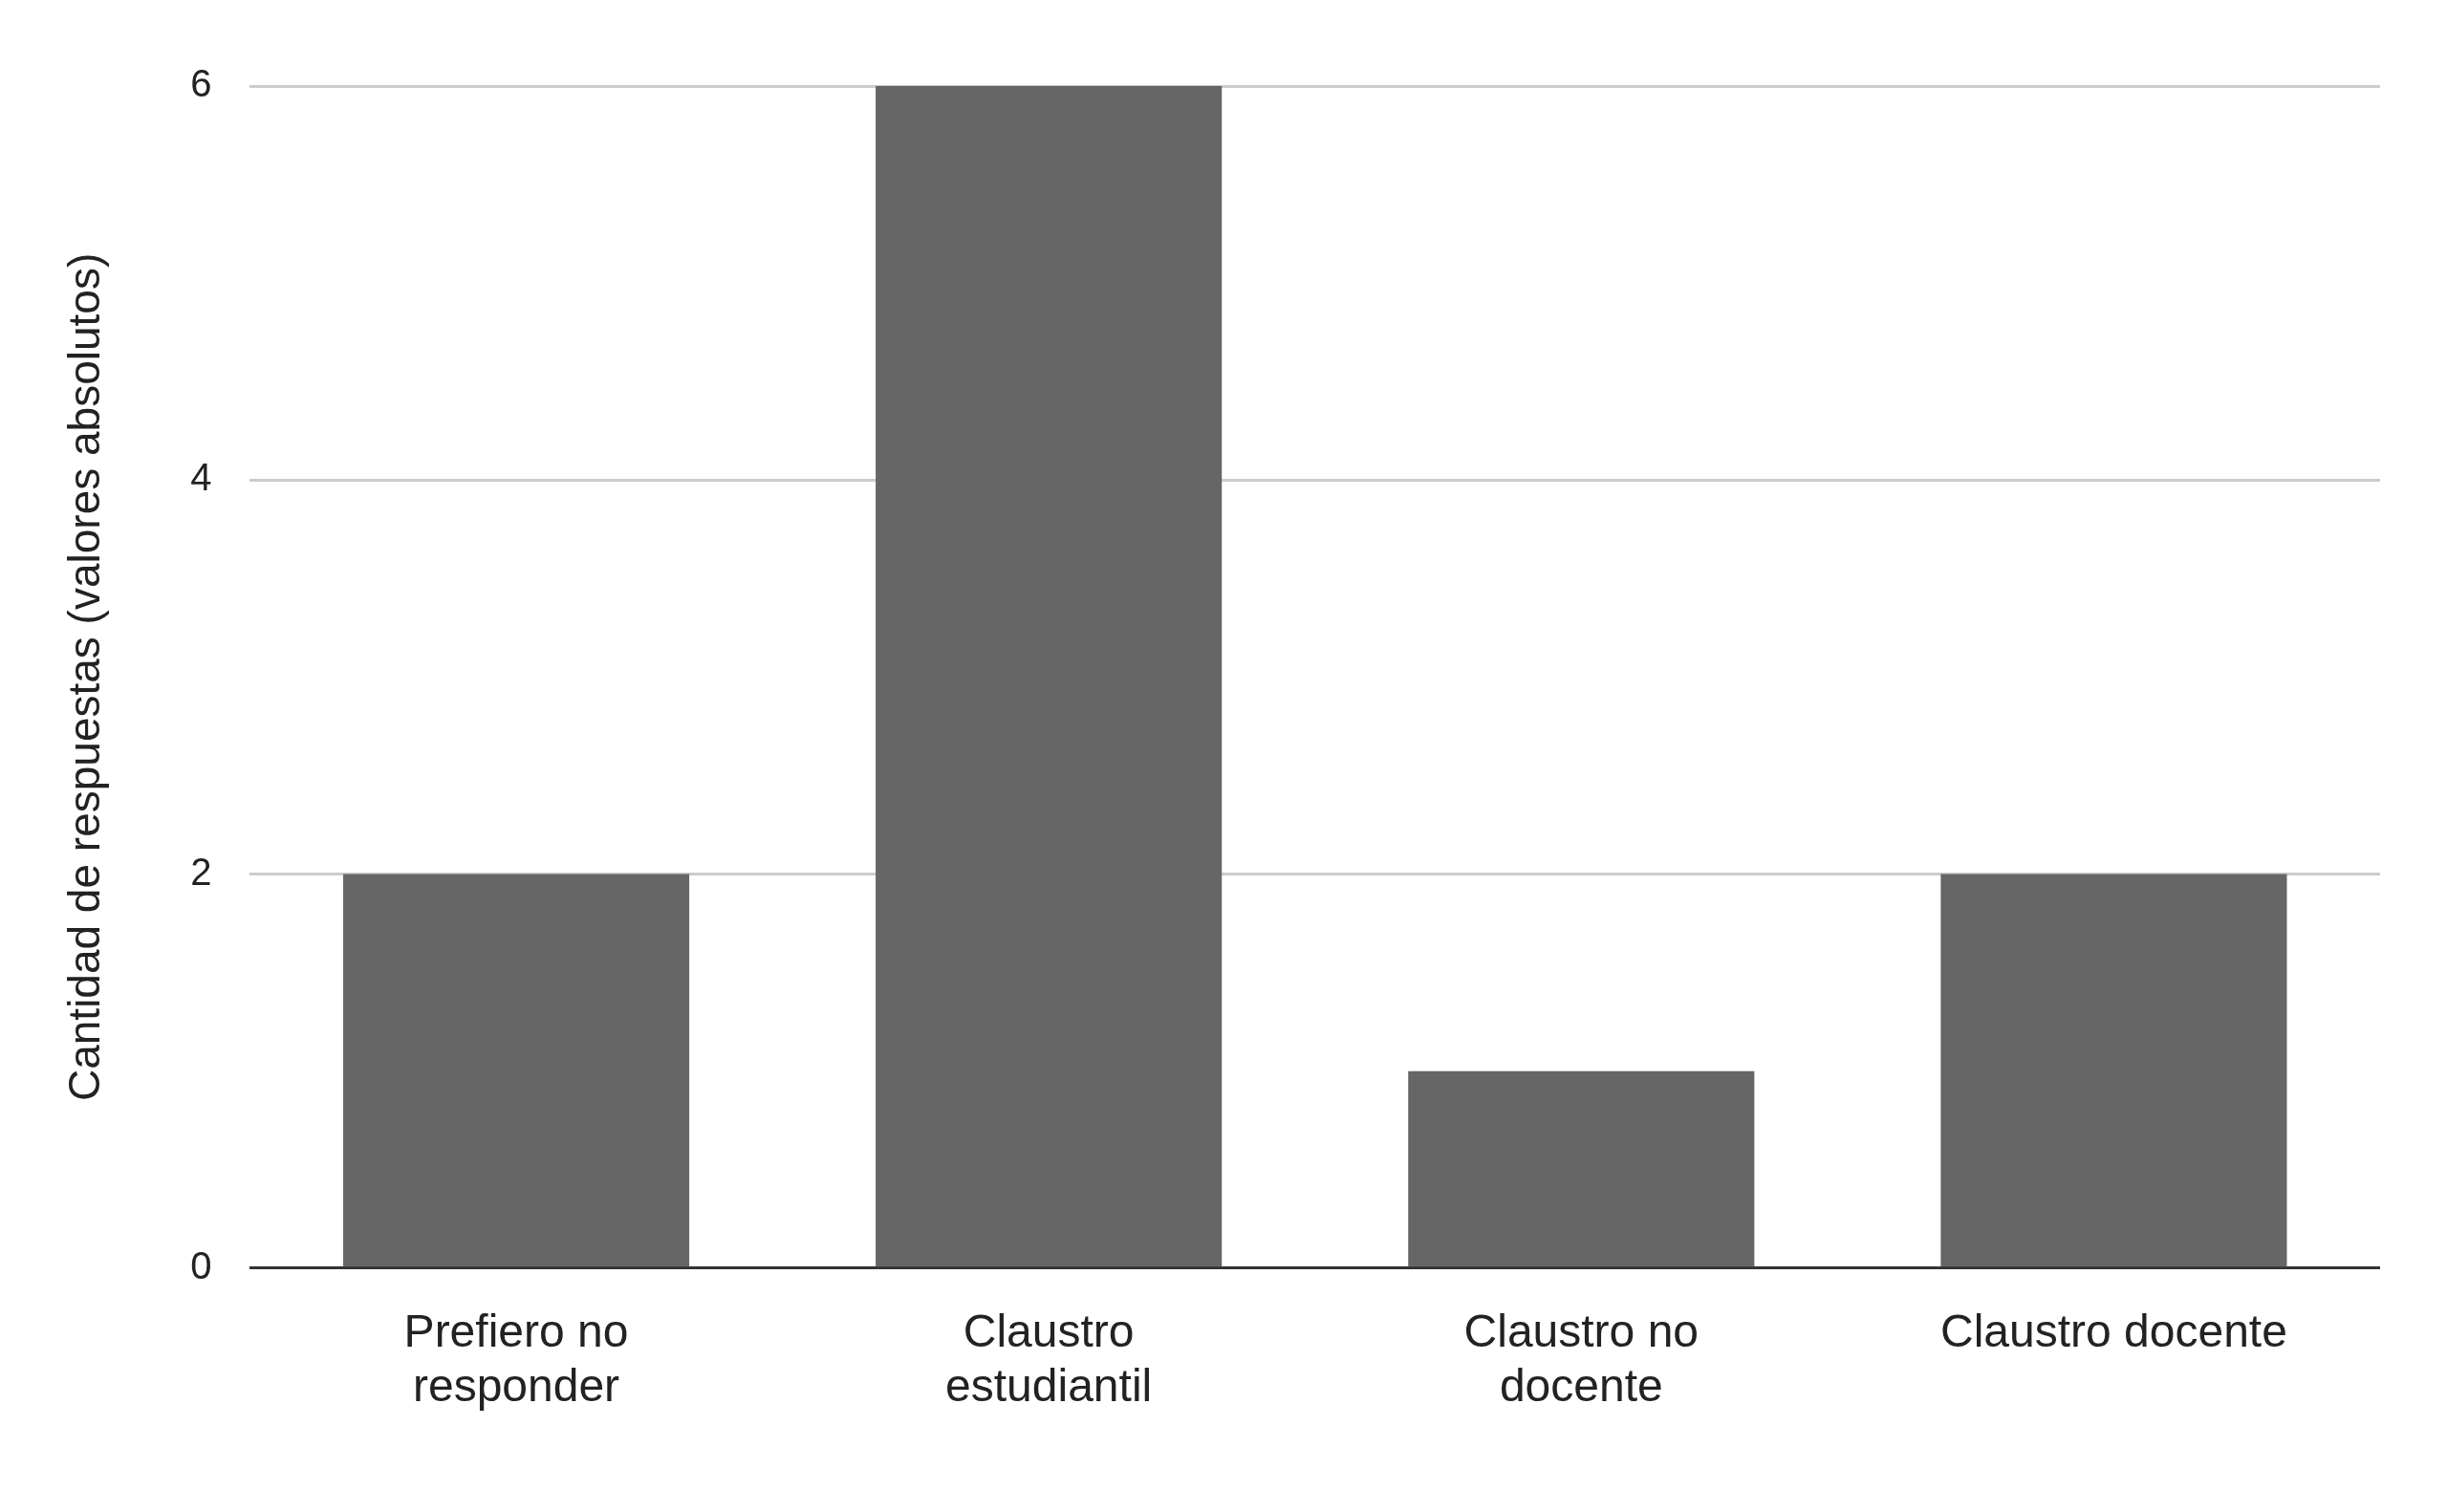  Describe the element at coordinates (516, 1358) in the screenshot. I see `x-tick-label: Prefiero no responder` at that location.